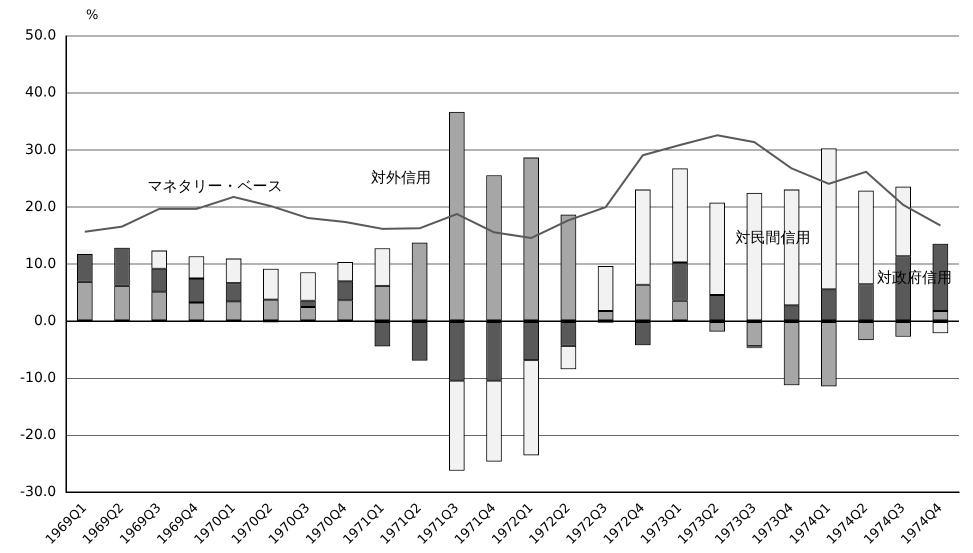 The width and height of the screenshot is (973, 553). Describe the element at coordinates (38, 492) in the screenshot. I see `y-tick-label: -30.0` at that location.